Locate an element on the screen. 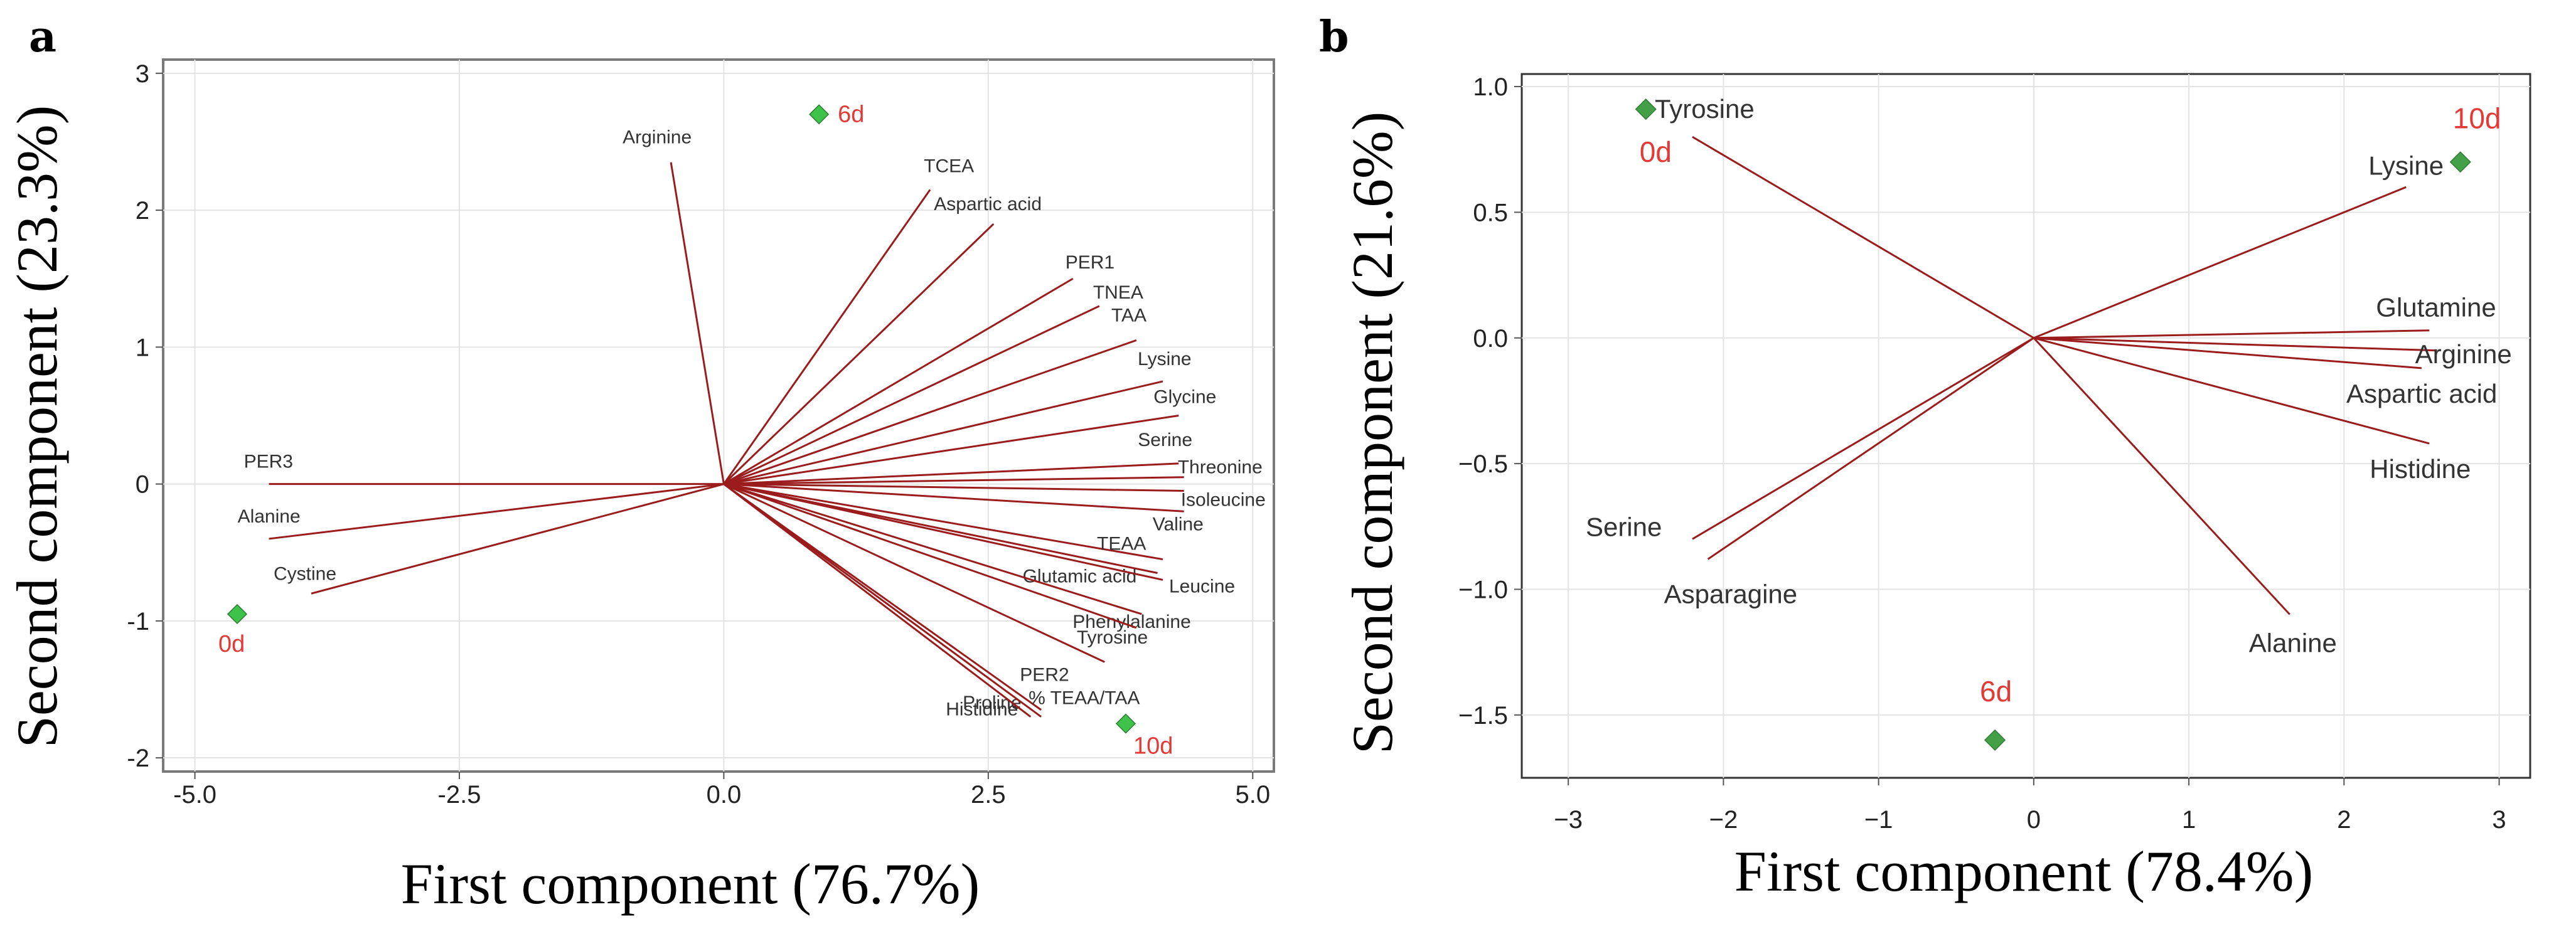  loading-label: Serine is located at coordinates (1624, 526).